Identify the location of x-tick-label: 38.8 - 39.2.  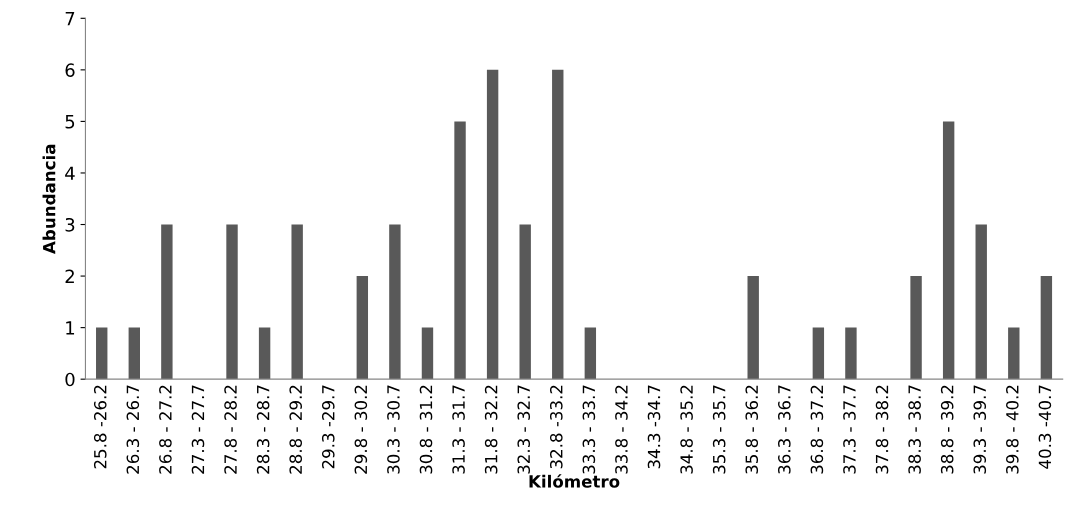
(947, 429).